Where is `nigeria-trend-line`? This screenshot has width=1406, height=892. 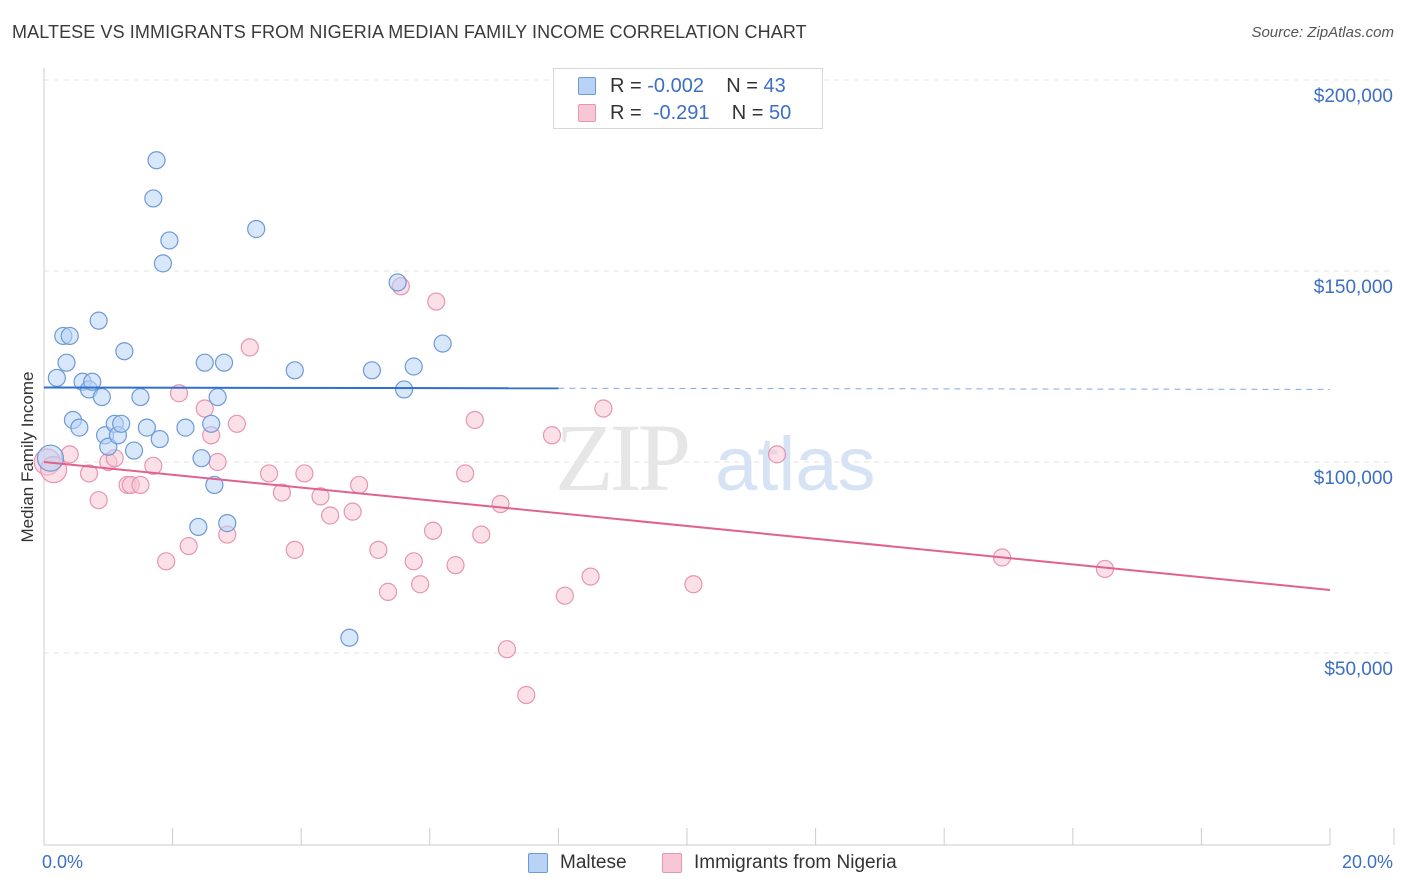 nigeria-trend-line is located at coordinates (687, 526).